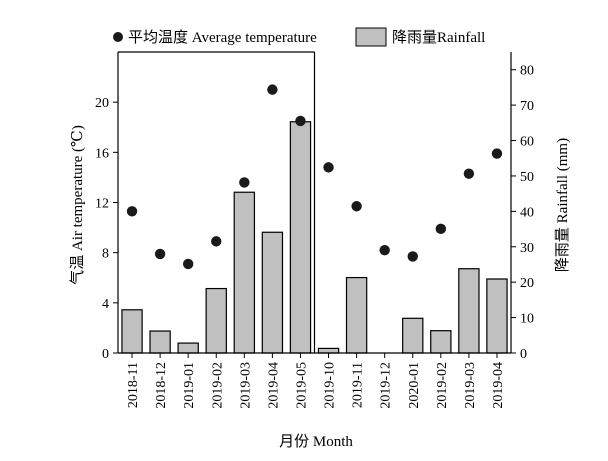  Describe the element at coordinates (527, 283) in the screenshot. I see `y2-tick-label: 20` at that location.